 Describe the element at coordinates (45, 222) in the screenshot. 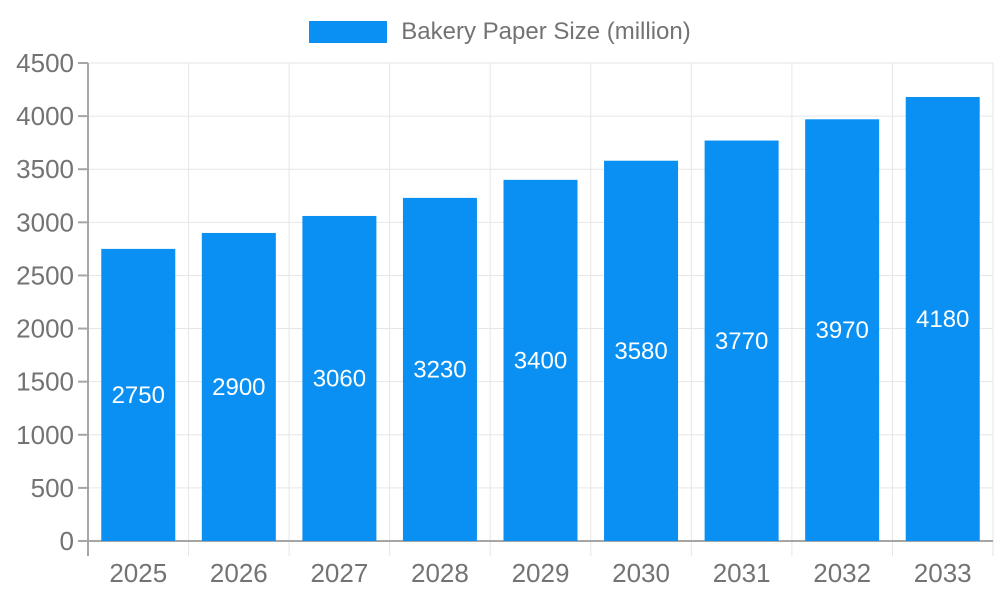

I see `y-tick-label: 3000` at that location.